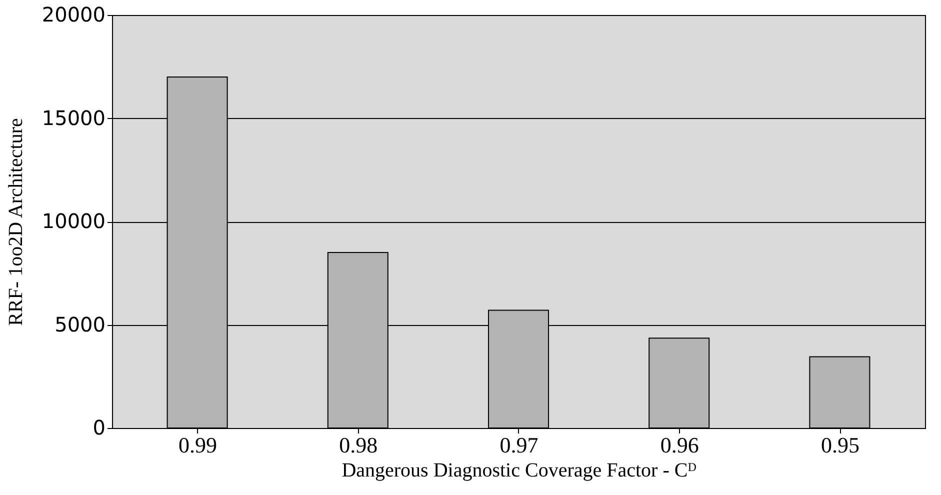 The width and height of the screenshot is (941, 495). Describe the element at coordinates (15, 222) in the screenshot. I see `y-axis-title: RRF- 1oo2D Architecture` at that location.